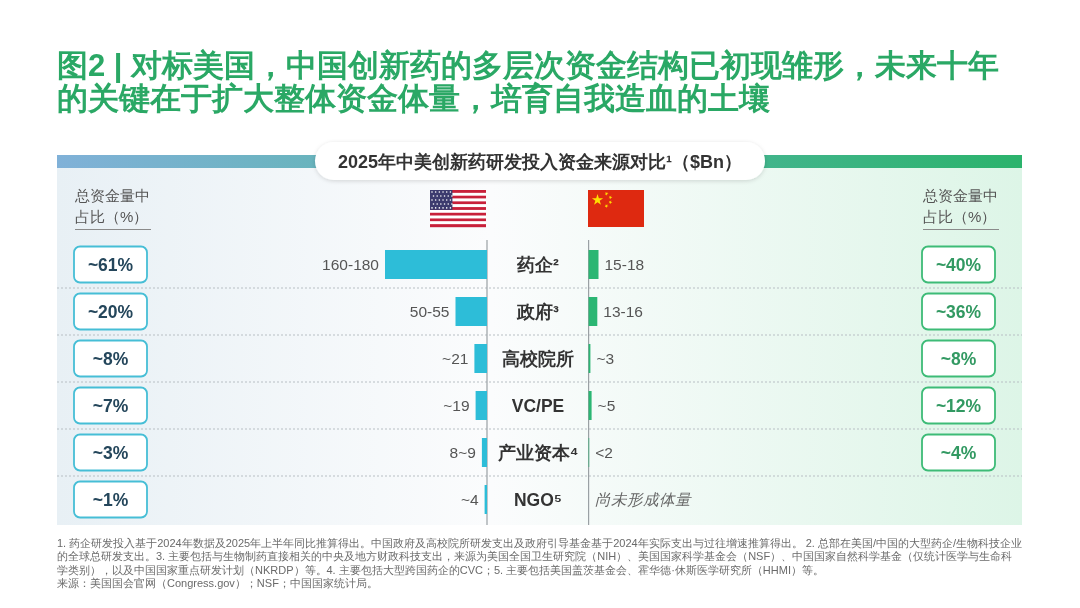  What do you see at coordinates (540, 162) in the screenshot?
I see `text: 2025年中美创新药研发投入资金来源对比¹（$Bn）` at bounding box center [540, 162].